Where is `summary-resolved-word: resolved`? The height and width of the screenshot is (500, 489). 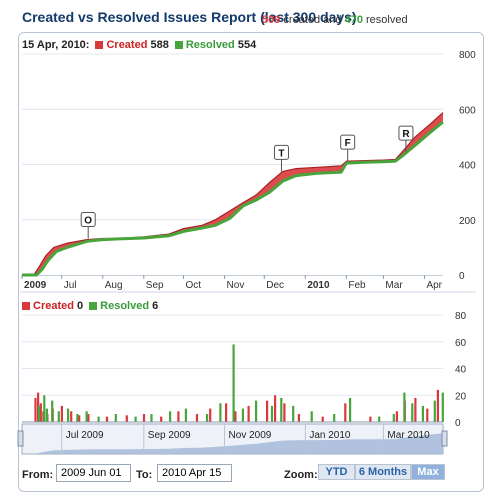
summary-resolved-word: resolved is located at coordinates (387, 20).